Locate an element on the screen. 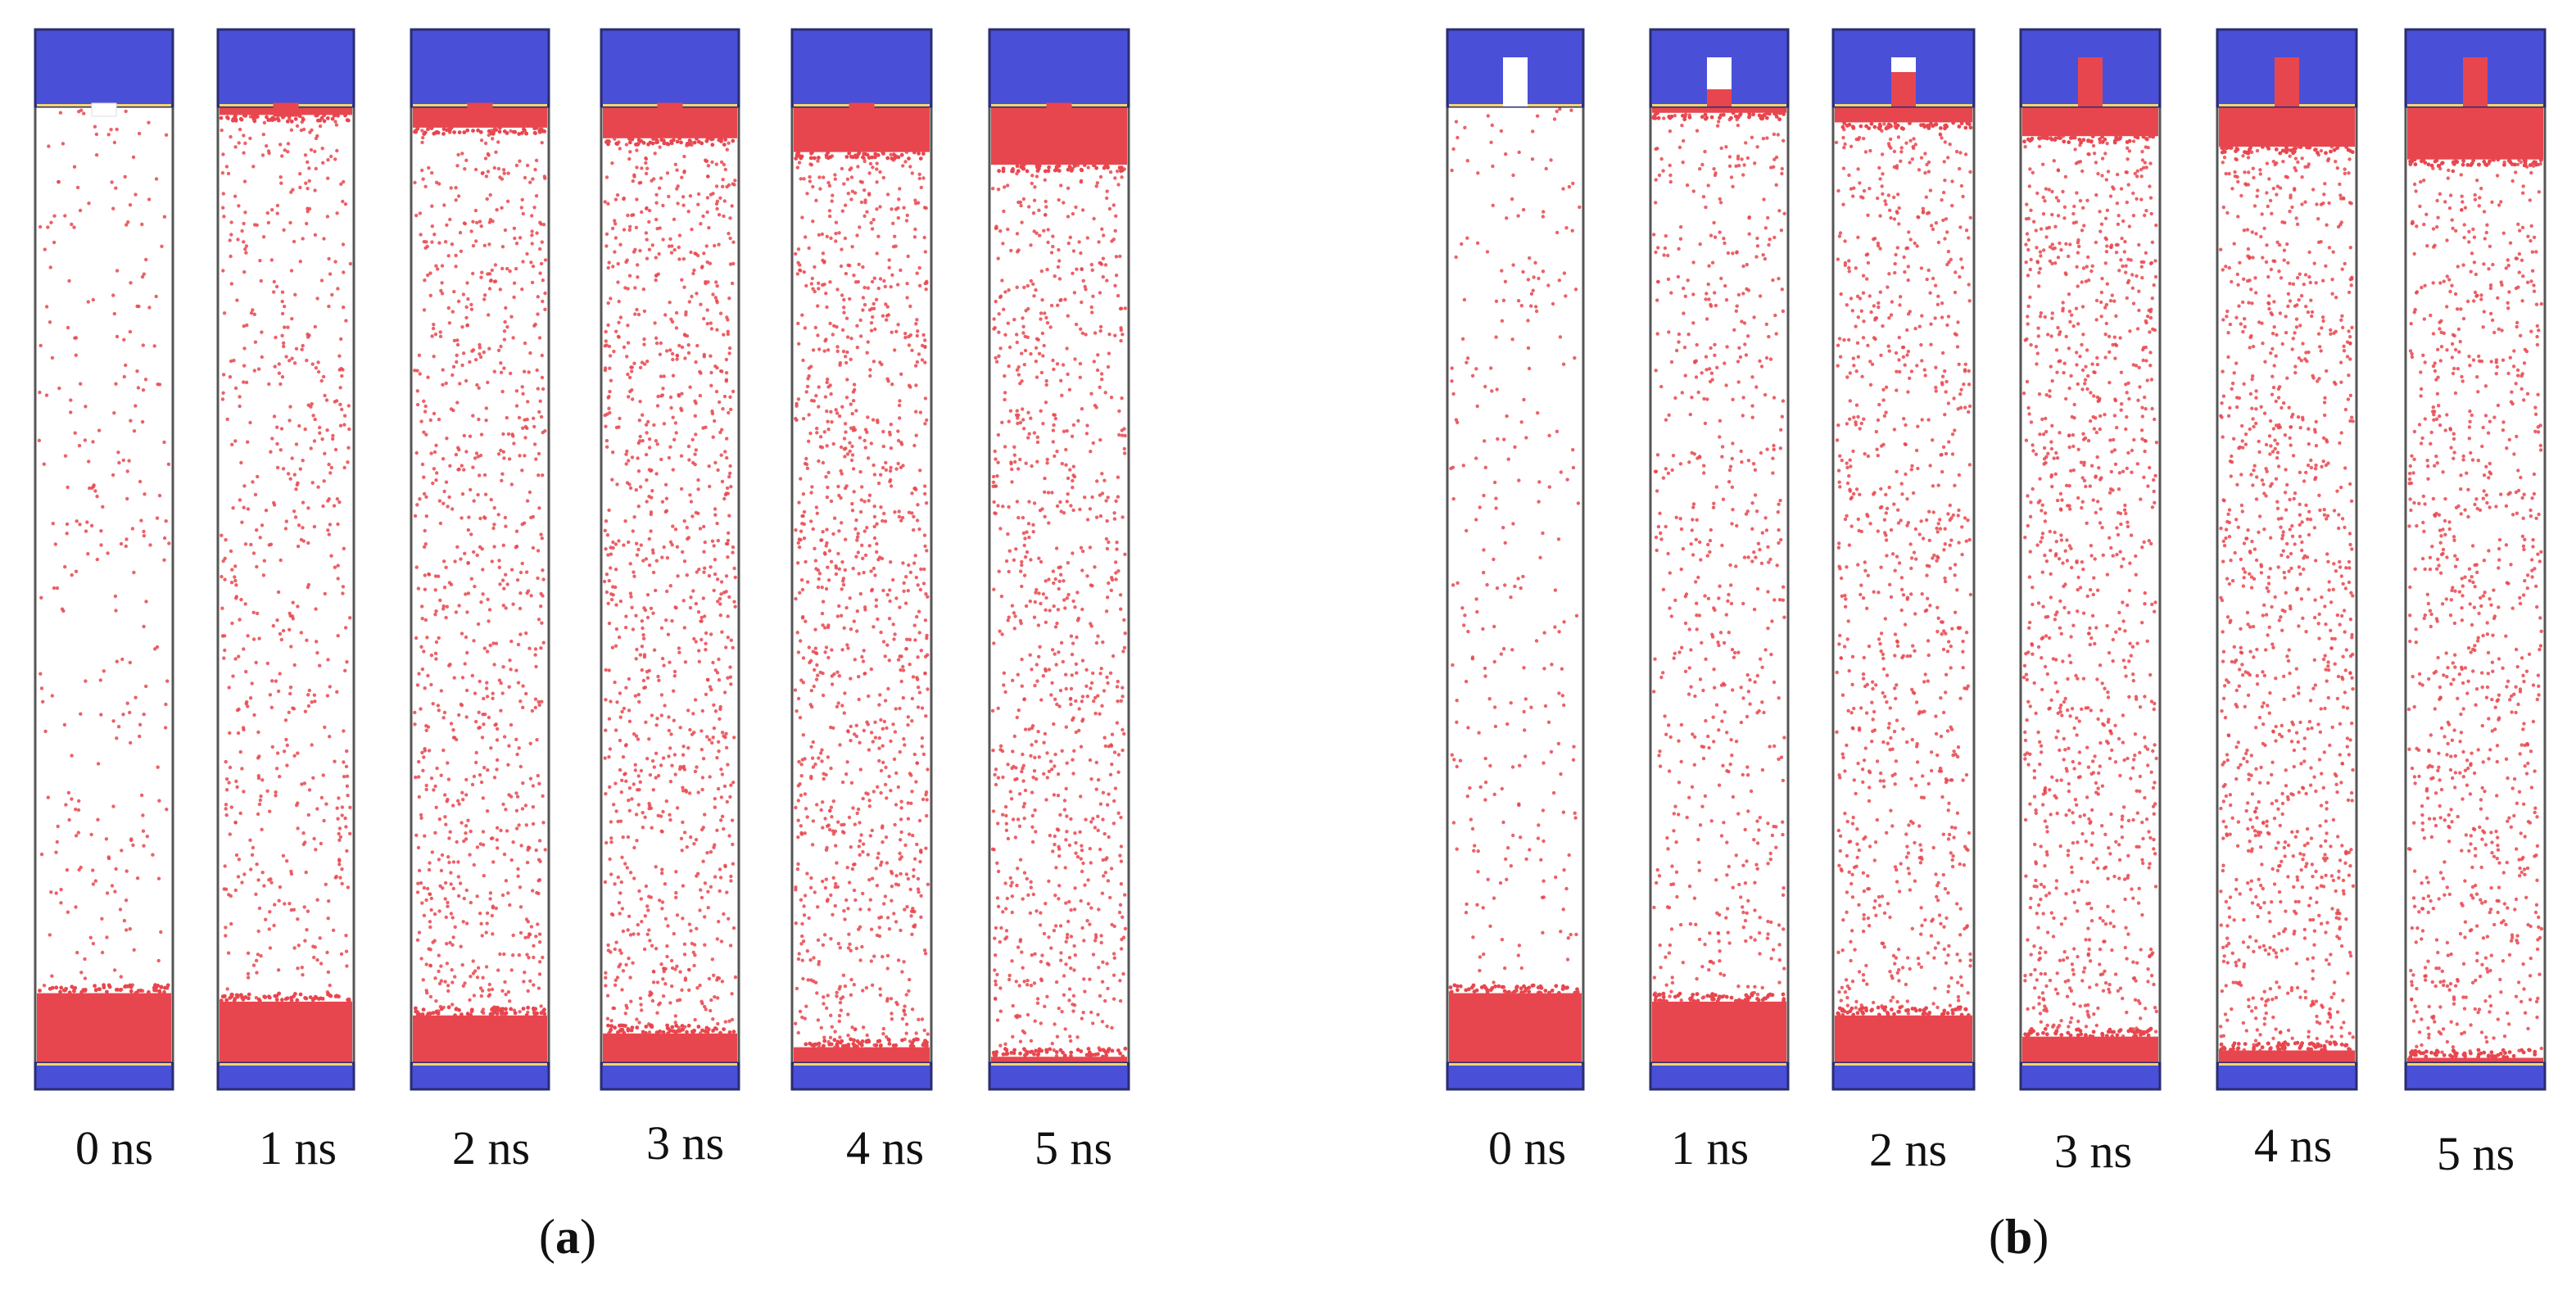 This screenshot has height=1299, width=2576. panel-a-time-label-4: 4 ns is located at coordinates (885, 1148).